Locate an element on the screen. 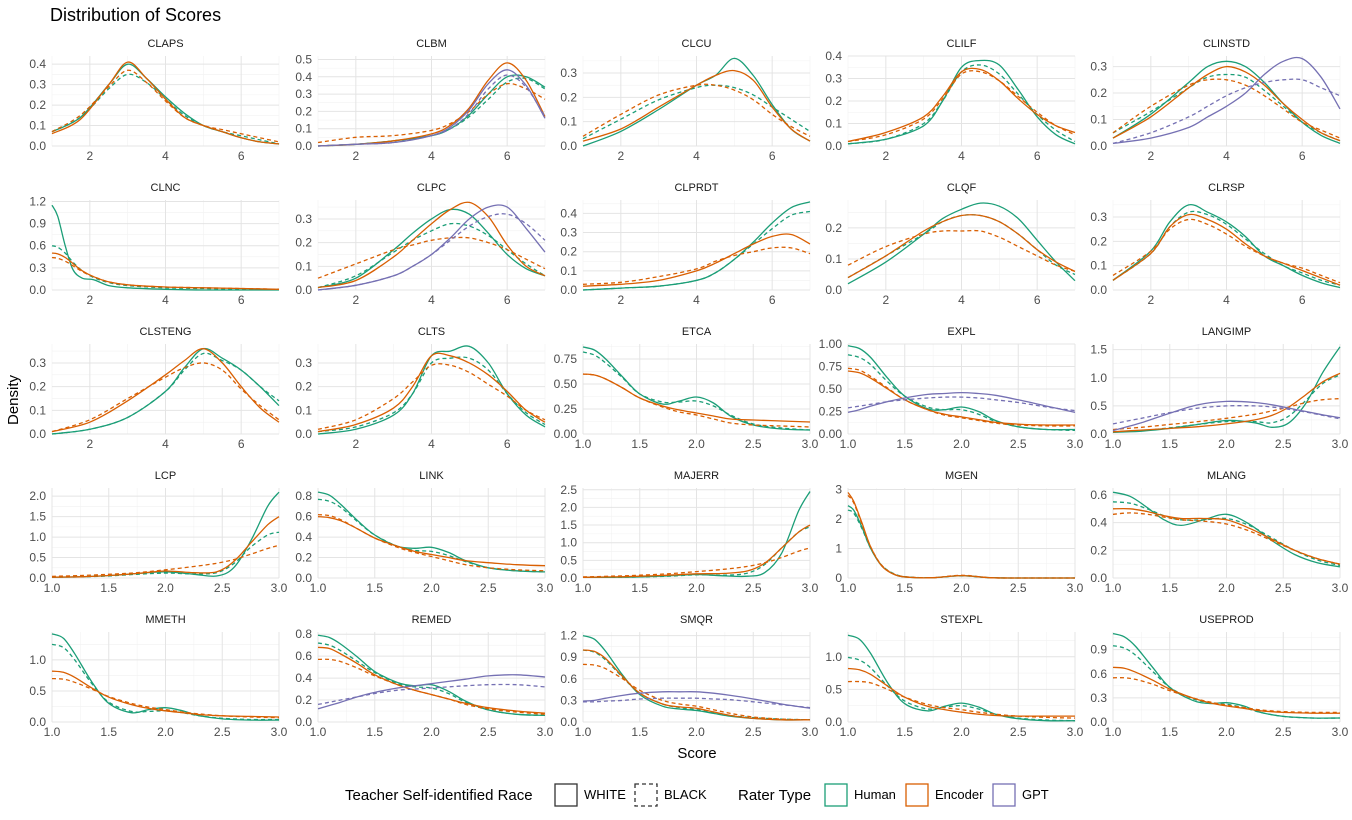 The width and height of the screenshot is (1352, 820). panel-clprdt: CLPRDT 2 4 6 0.0 0.1 0.2 0.3 0.4 is located at coordinates (685, 244).